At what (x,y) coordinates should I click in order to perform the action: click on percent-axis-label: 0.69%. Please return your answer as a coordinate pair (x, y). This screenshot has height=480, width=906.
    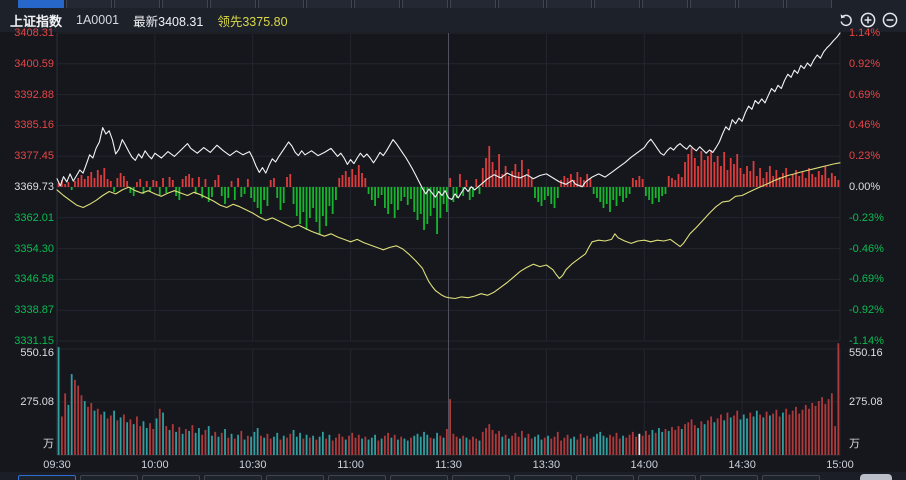
    Looking at the image, I should click on (865, 94).